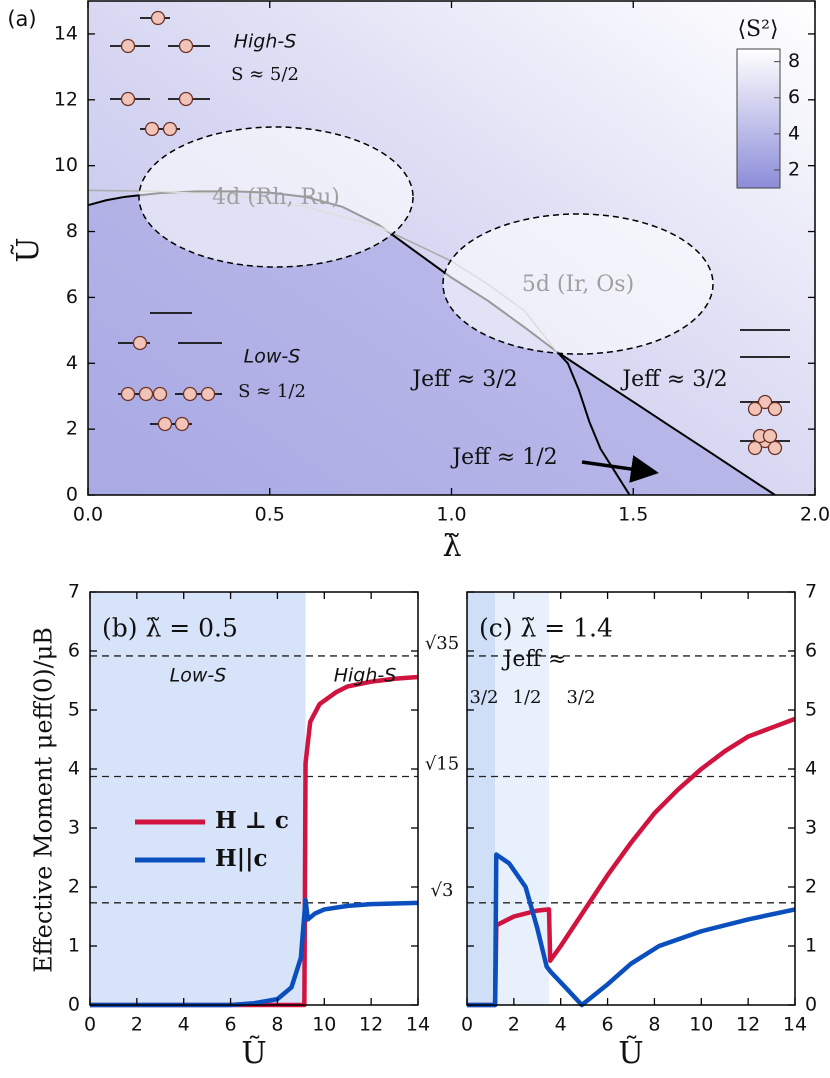  I want to click on x-axis-label: λ̃, so click(451, 546).